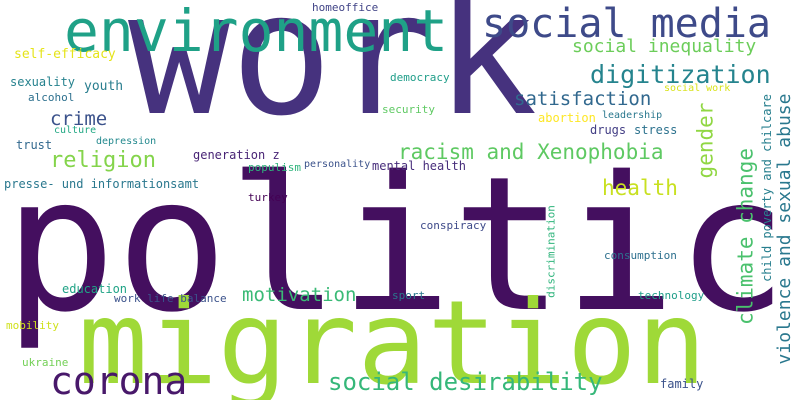 The height and width of the screenshot is (400, 800). Describe the element at coordinates (640, 255) in the screenshot. I see `word-consumption: consumption` at that location.